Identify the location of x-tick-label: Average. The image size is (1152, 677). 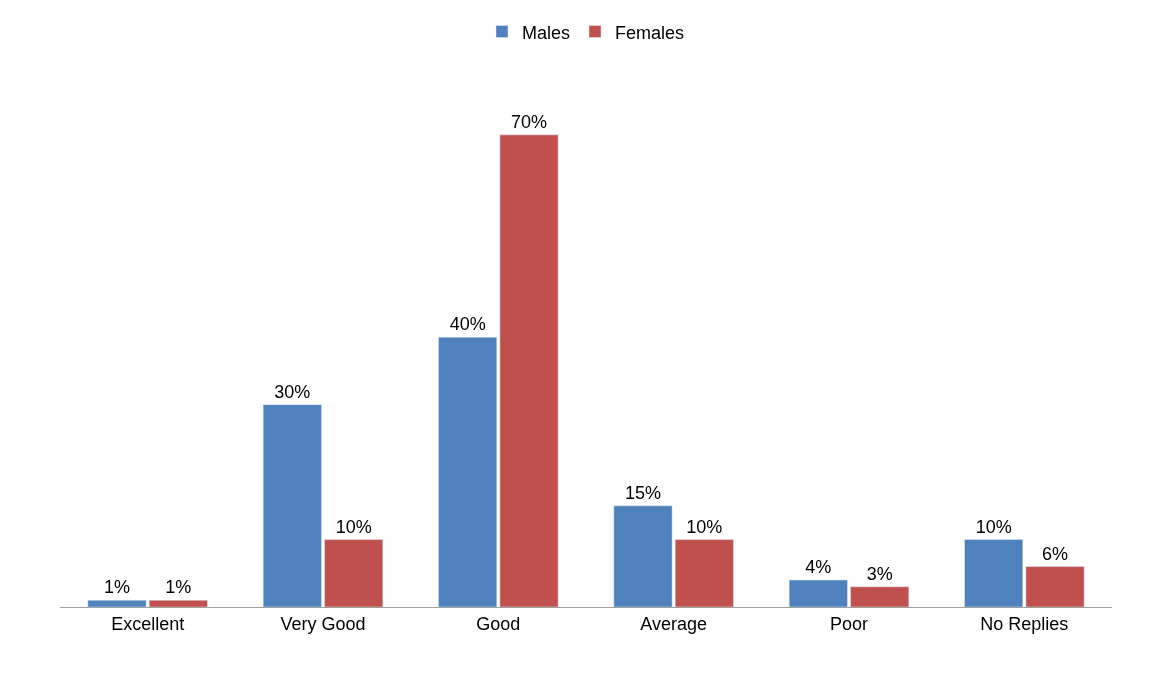
(674, 623).